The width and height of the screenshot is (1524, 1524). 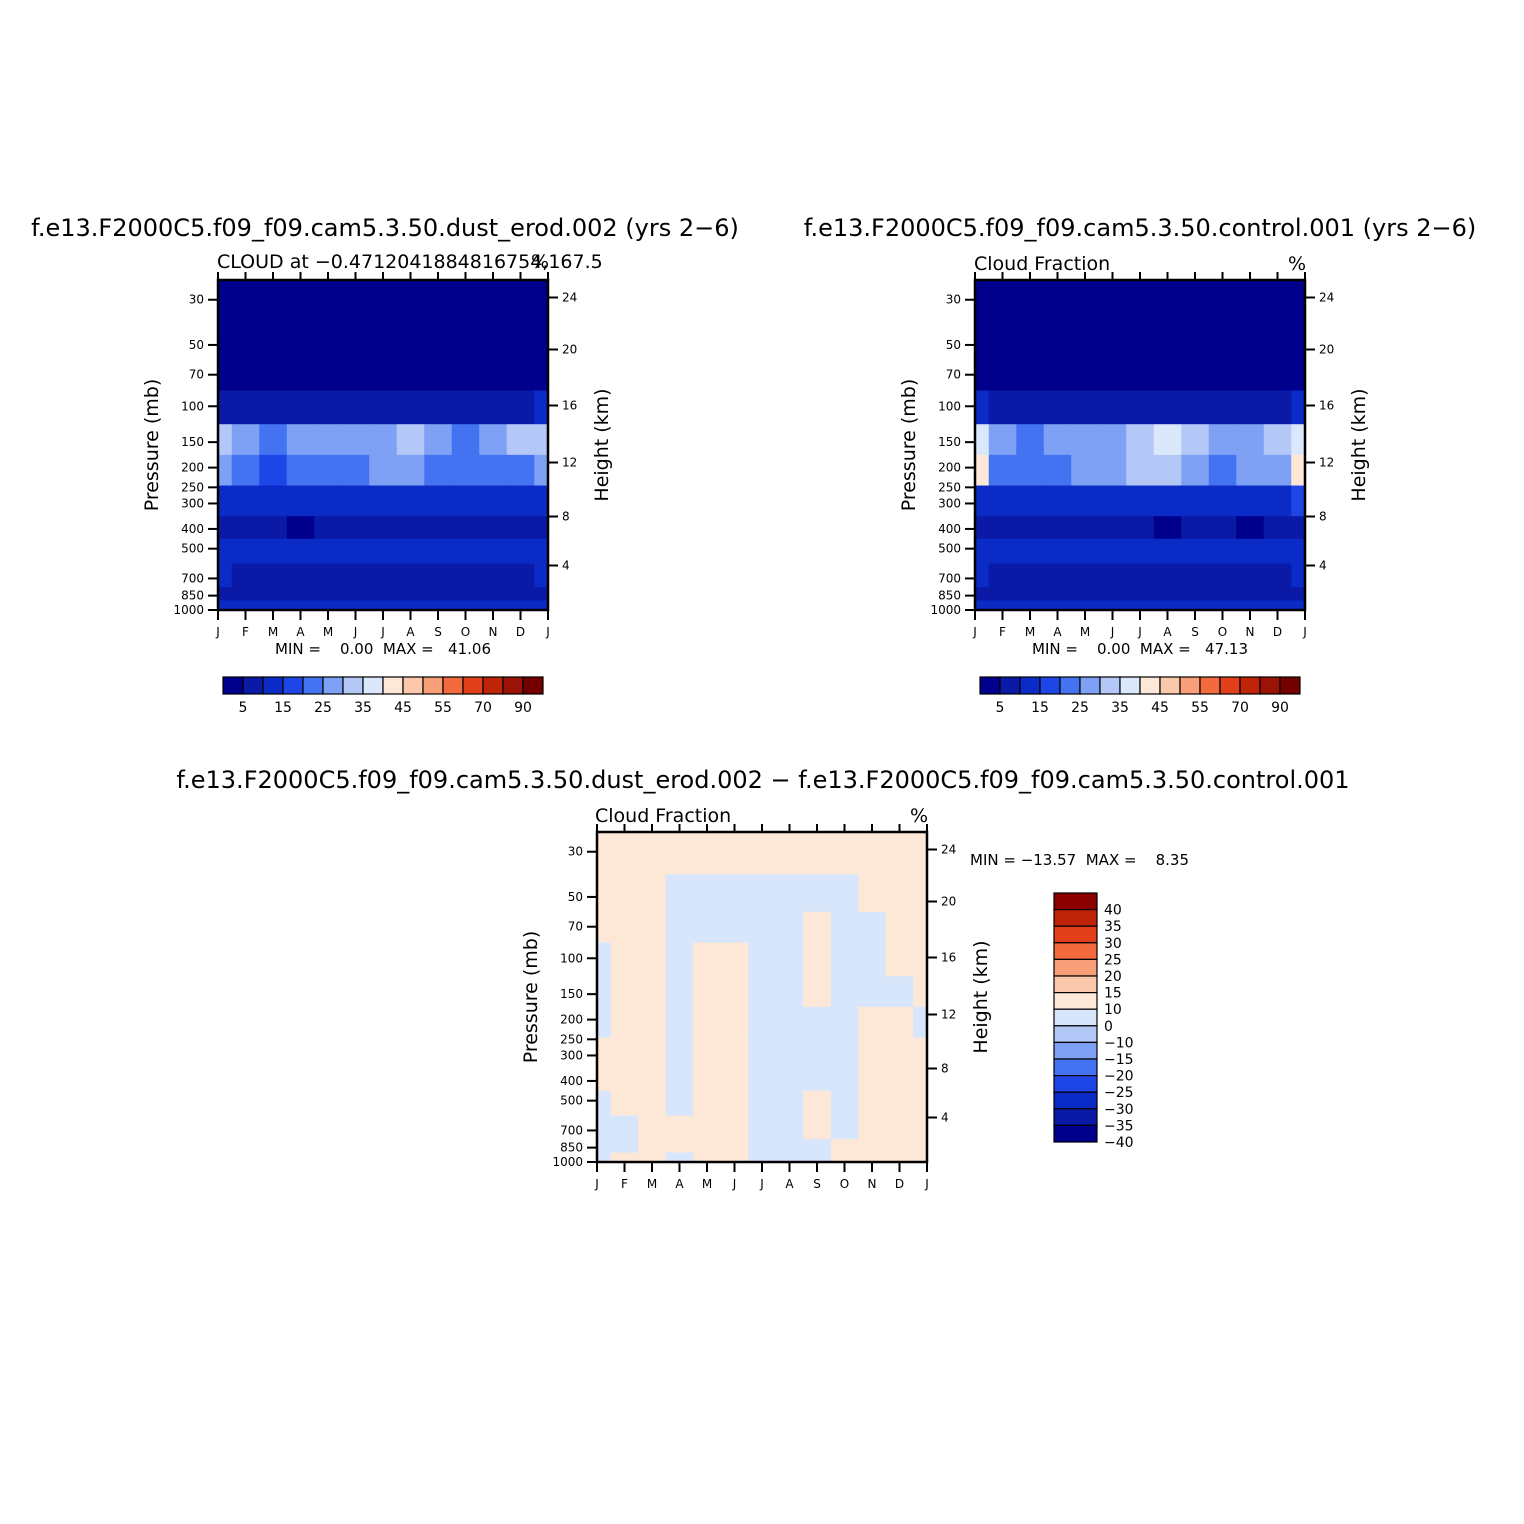 I want to click on x-tick-label: D, so click(x=899, y=1184).